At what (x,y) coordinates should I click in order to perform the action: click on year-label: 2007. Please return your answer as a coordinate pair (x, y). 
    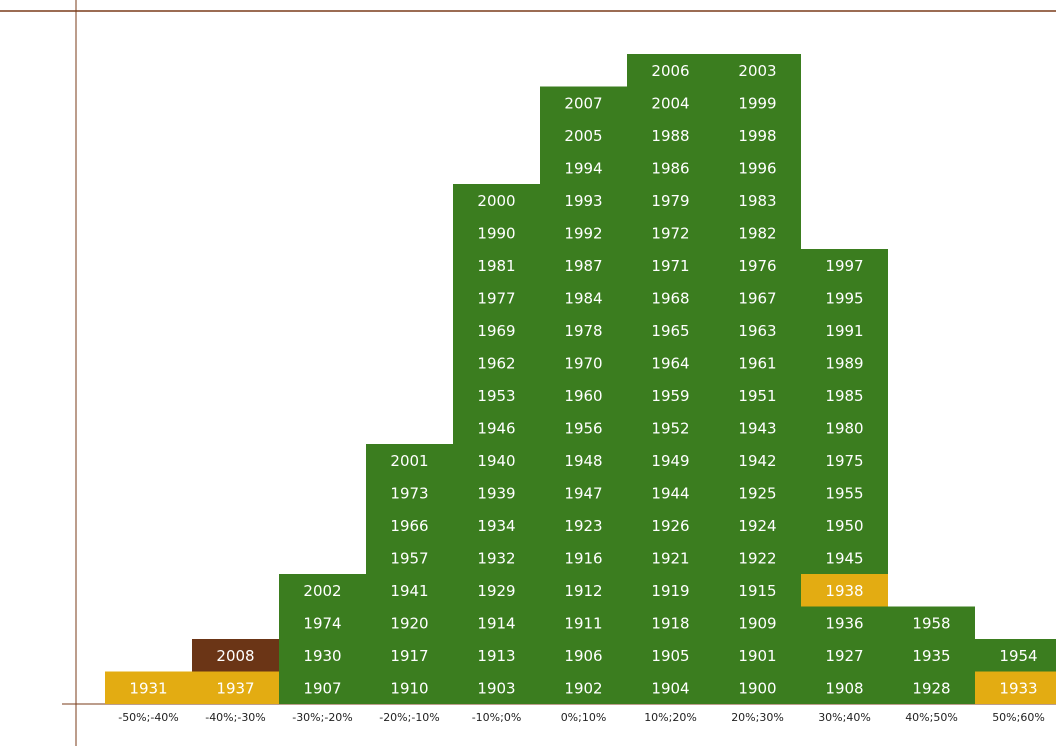
    Looking at the image, I should click on (583, 103).